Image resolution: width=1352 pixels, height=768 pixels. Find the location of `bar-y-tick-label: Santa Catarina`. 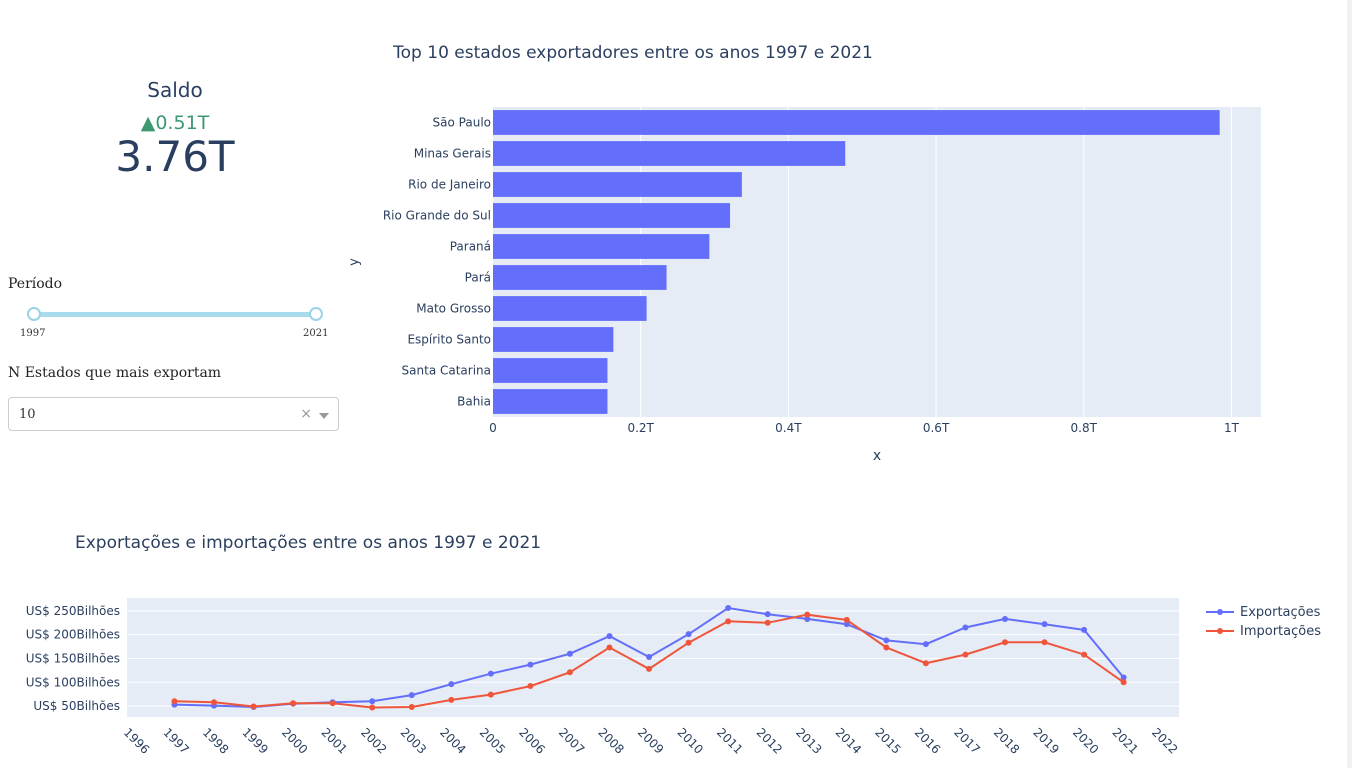

bar-y-tick-label: Santa Catarina is located at coordinates (446, 371).